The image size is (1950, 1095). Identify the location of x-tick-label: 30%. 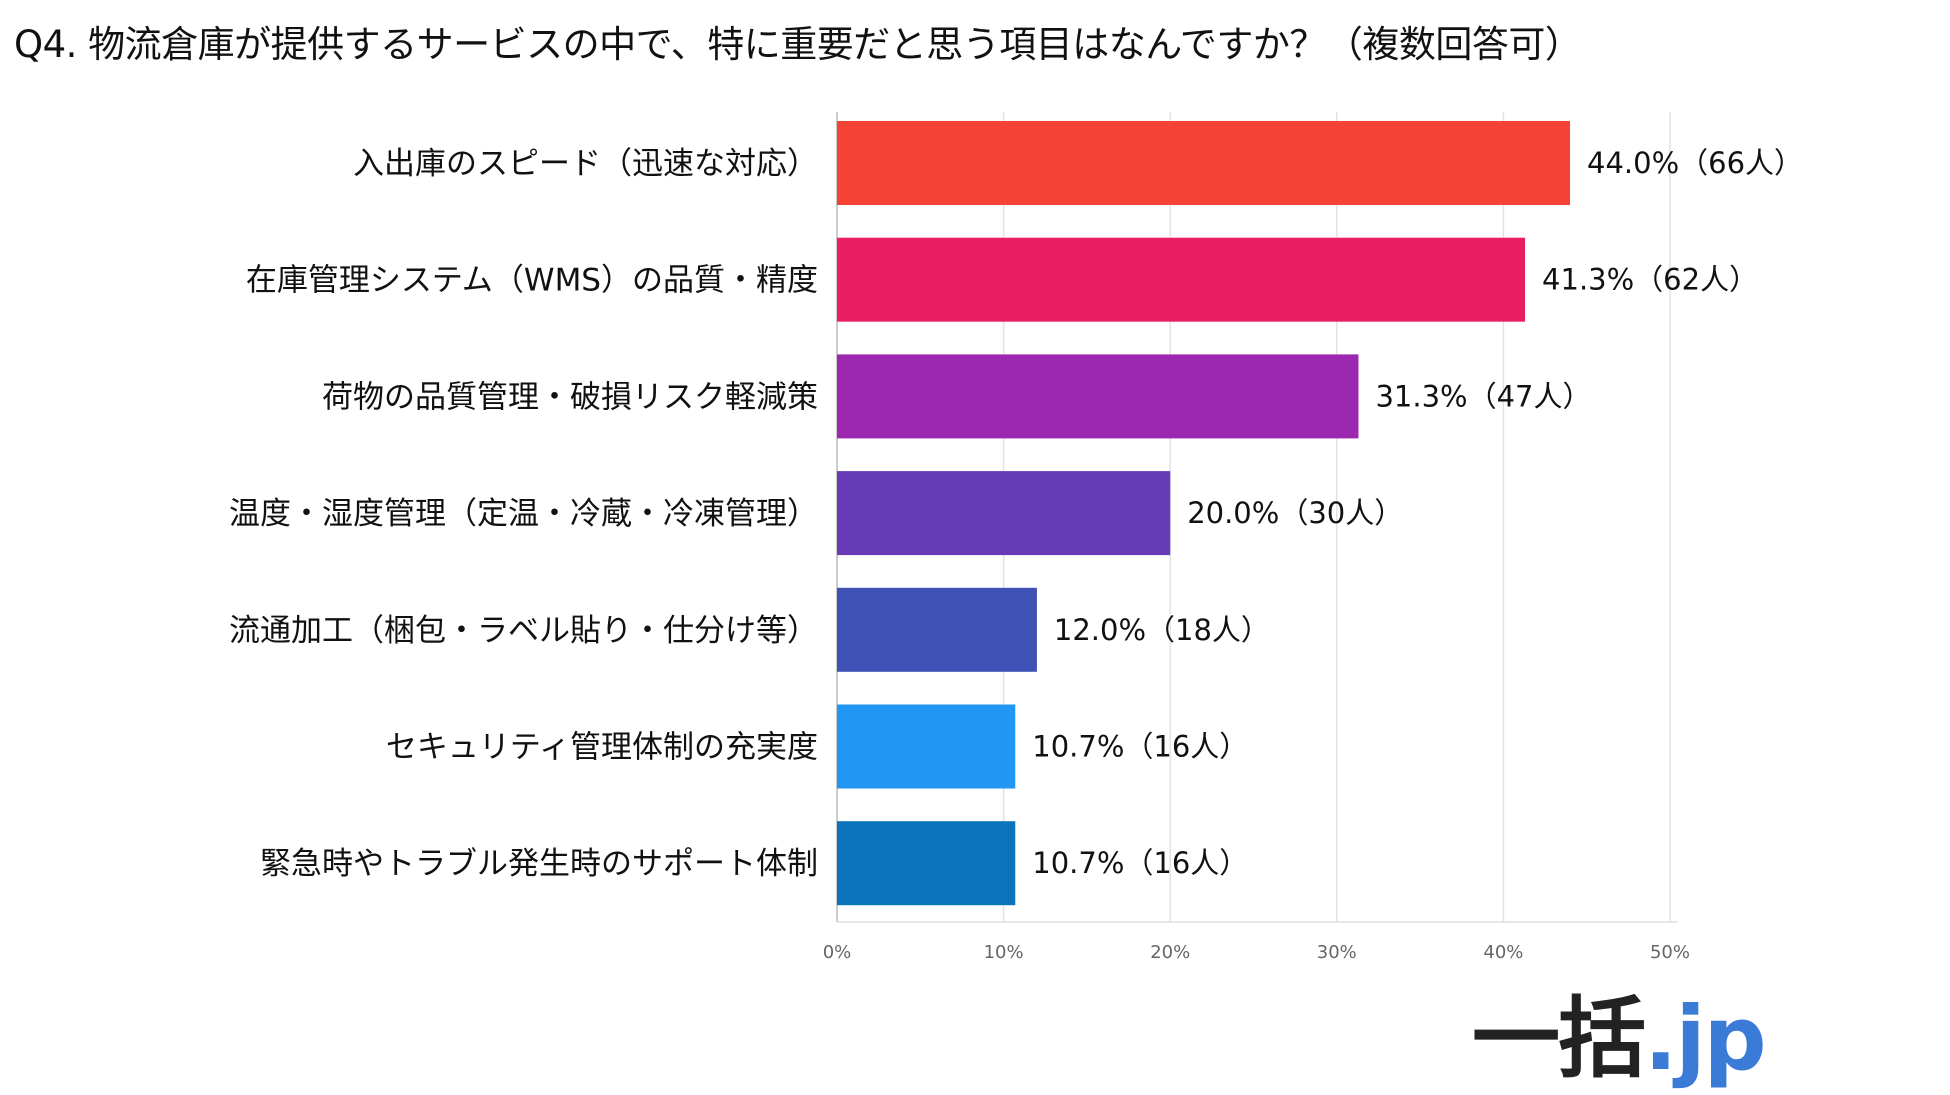
(1337, 952).